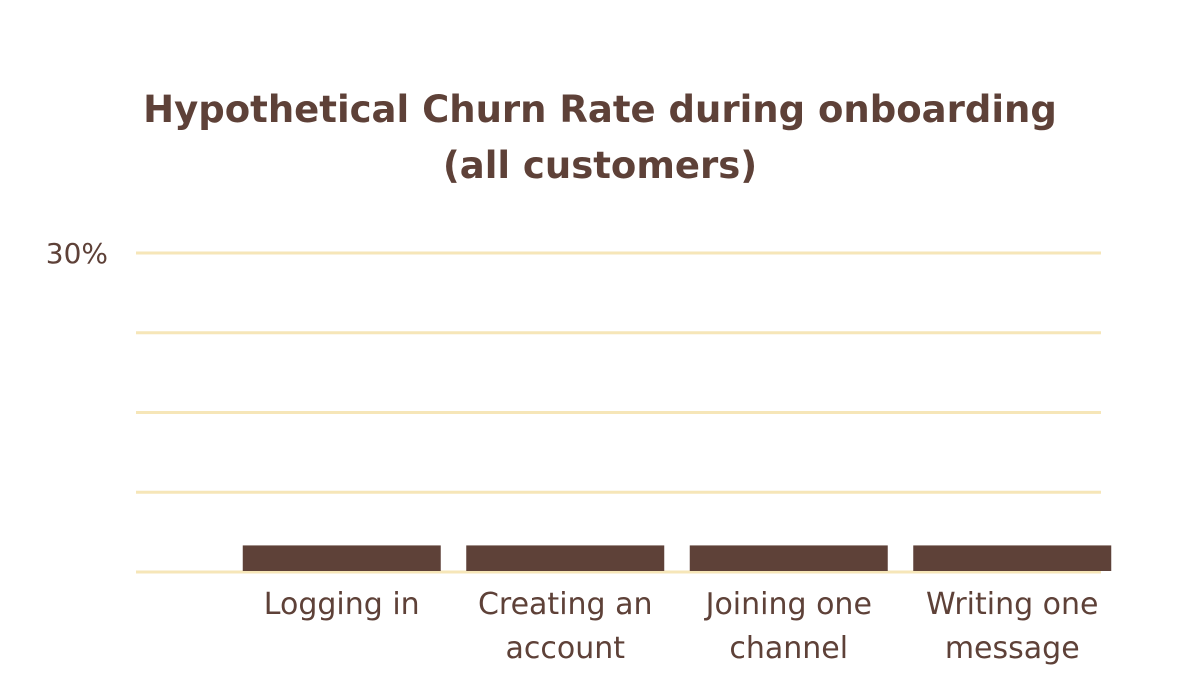 This screenshot has width=1200, height=700. I want to click on x-tick-label-2-0: Joining one, so click(788, 604).